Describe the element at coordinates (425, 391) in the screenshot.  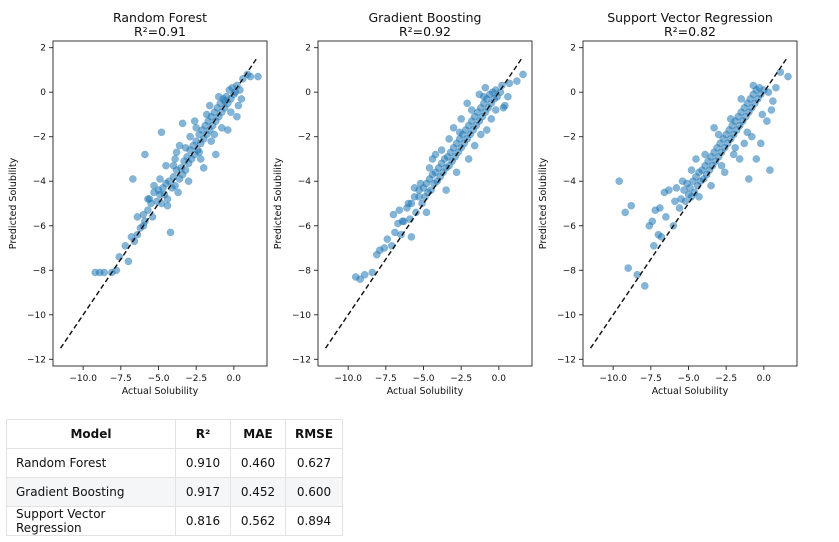
I see `x-axis-label: Actual Solubility` at that location.